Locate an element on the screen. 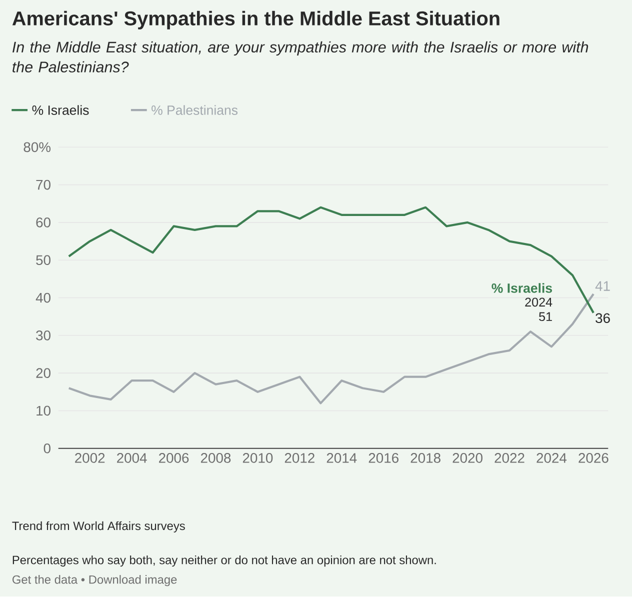 The image size is (632, 597). x-tick-label: 2026 is located at coordinates (593, 458).